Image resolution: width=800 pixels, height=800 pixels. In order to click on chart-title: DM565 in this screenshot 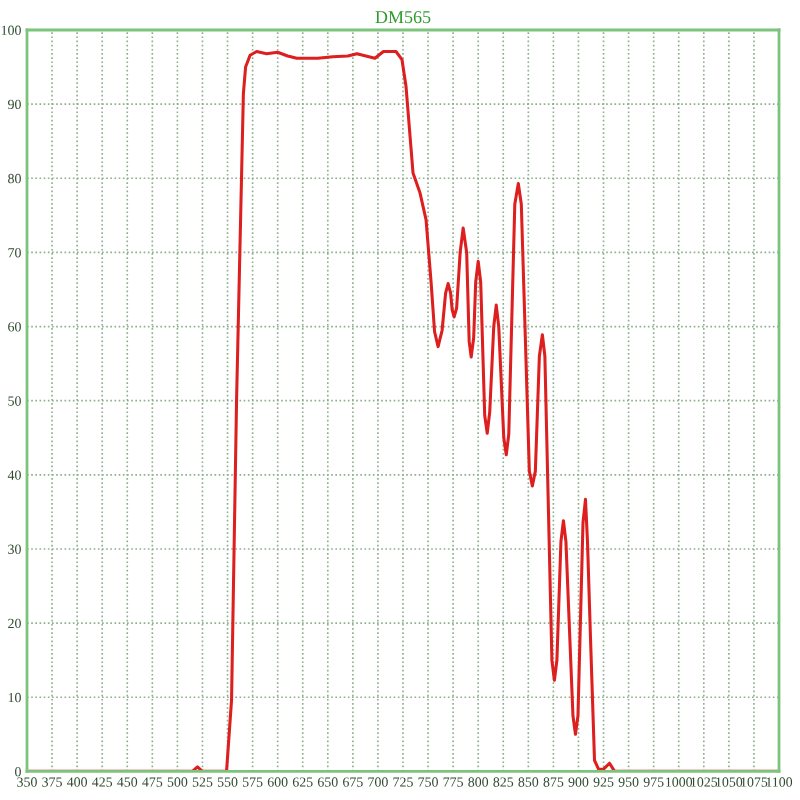, I will do `click(403, 17)`.